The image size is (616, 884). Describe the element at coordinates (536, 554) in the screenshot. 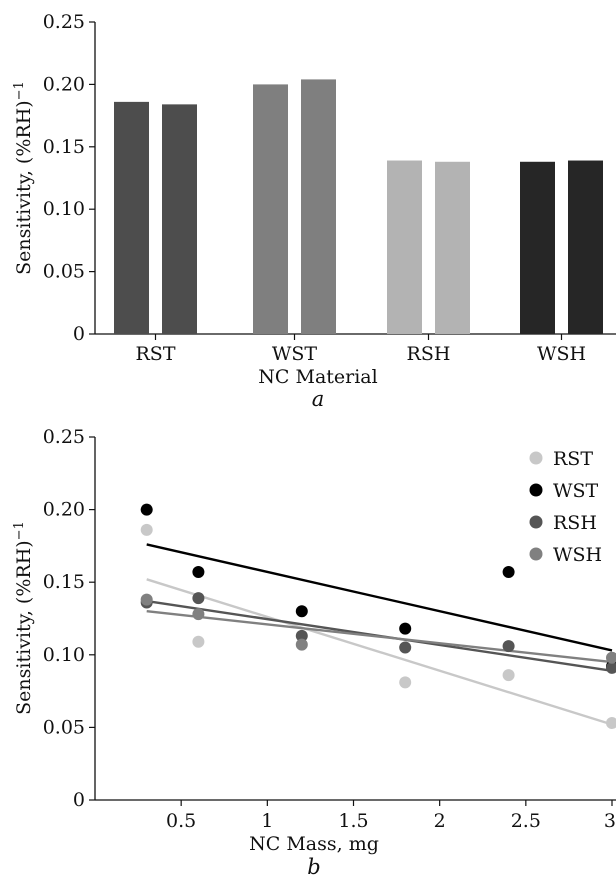

I see `legend-marker-wsh` at that location.